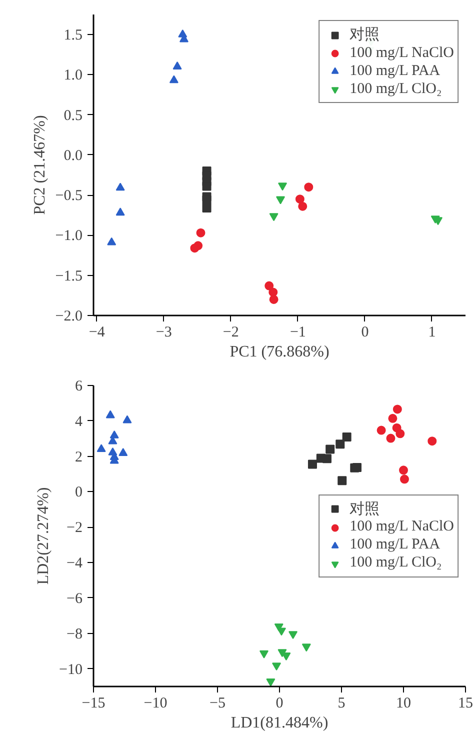  What do you see at coordinates (73, 36) in the screenshot?
I see `y-tick-label: 1.5` at bounding box center [73, 36].